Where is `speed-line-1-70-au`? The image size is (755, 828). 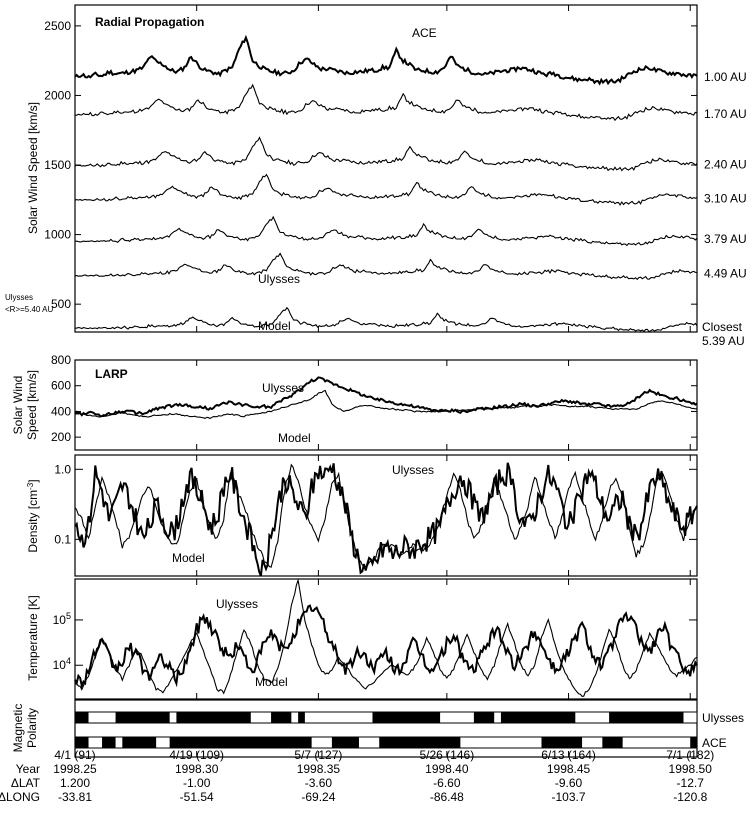 speed-line-1-70-au is located at coordinates (386, 102).